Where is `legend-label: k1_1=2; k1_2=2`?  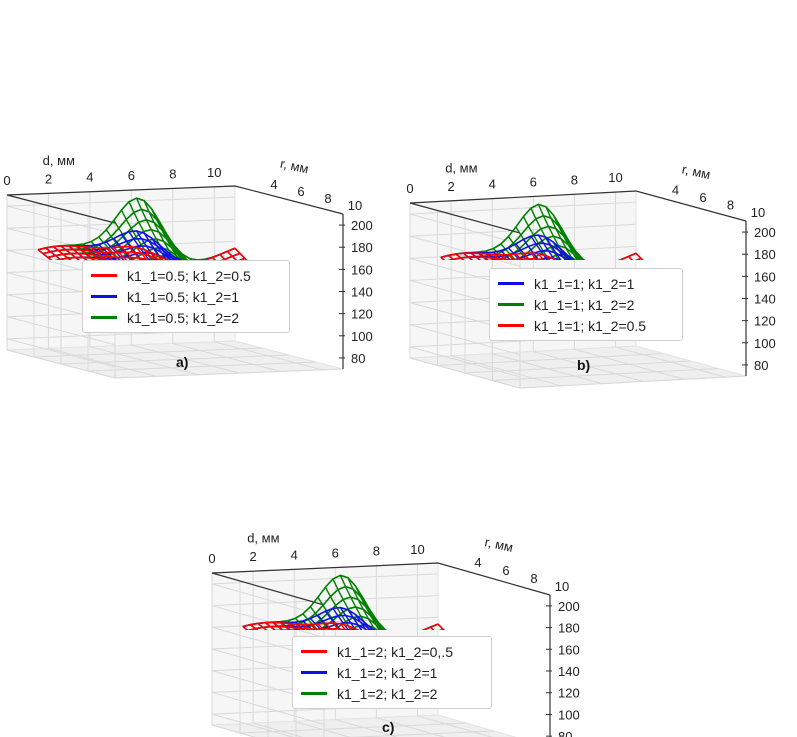 legend-label: k1_1=2; k1_2=2 is located at coordinates (387, 693).